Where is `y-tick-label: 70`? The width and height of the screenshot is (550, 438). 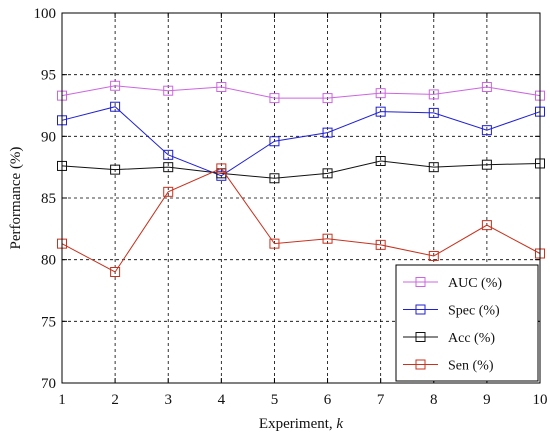
y-tick-label: 70 is located at coordinates (48, 384).